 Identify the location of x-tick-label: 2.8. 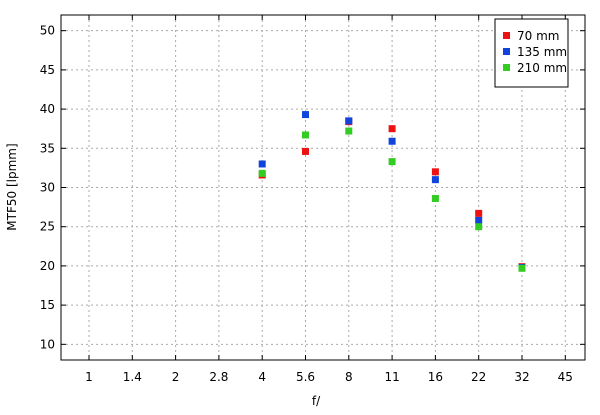
(218, 377).